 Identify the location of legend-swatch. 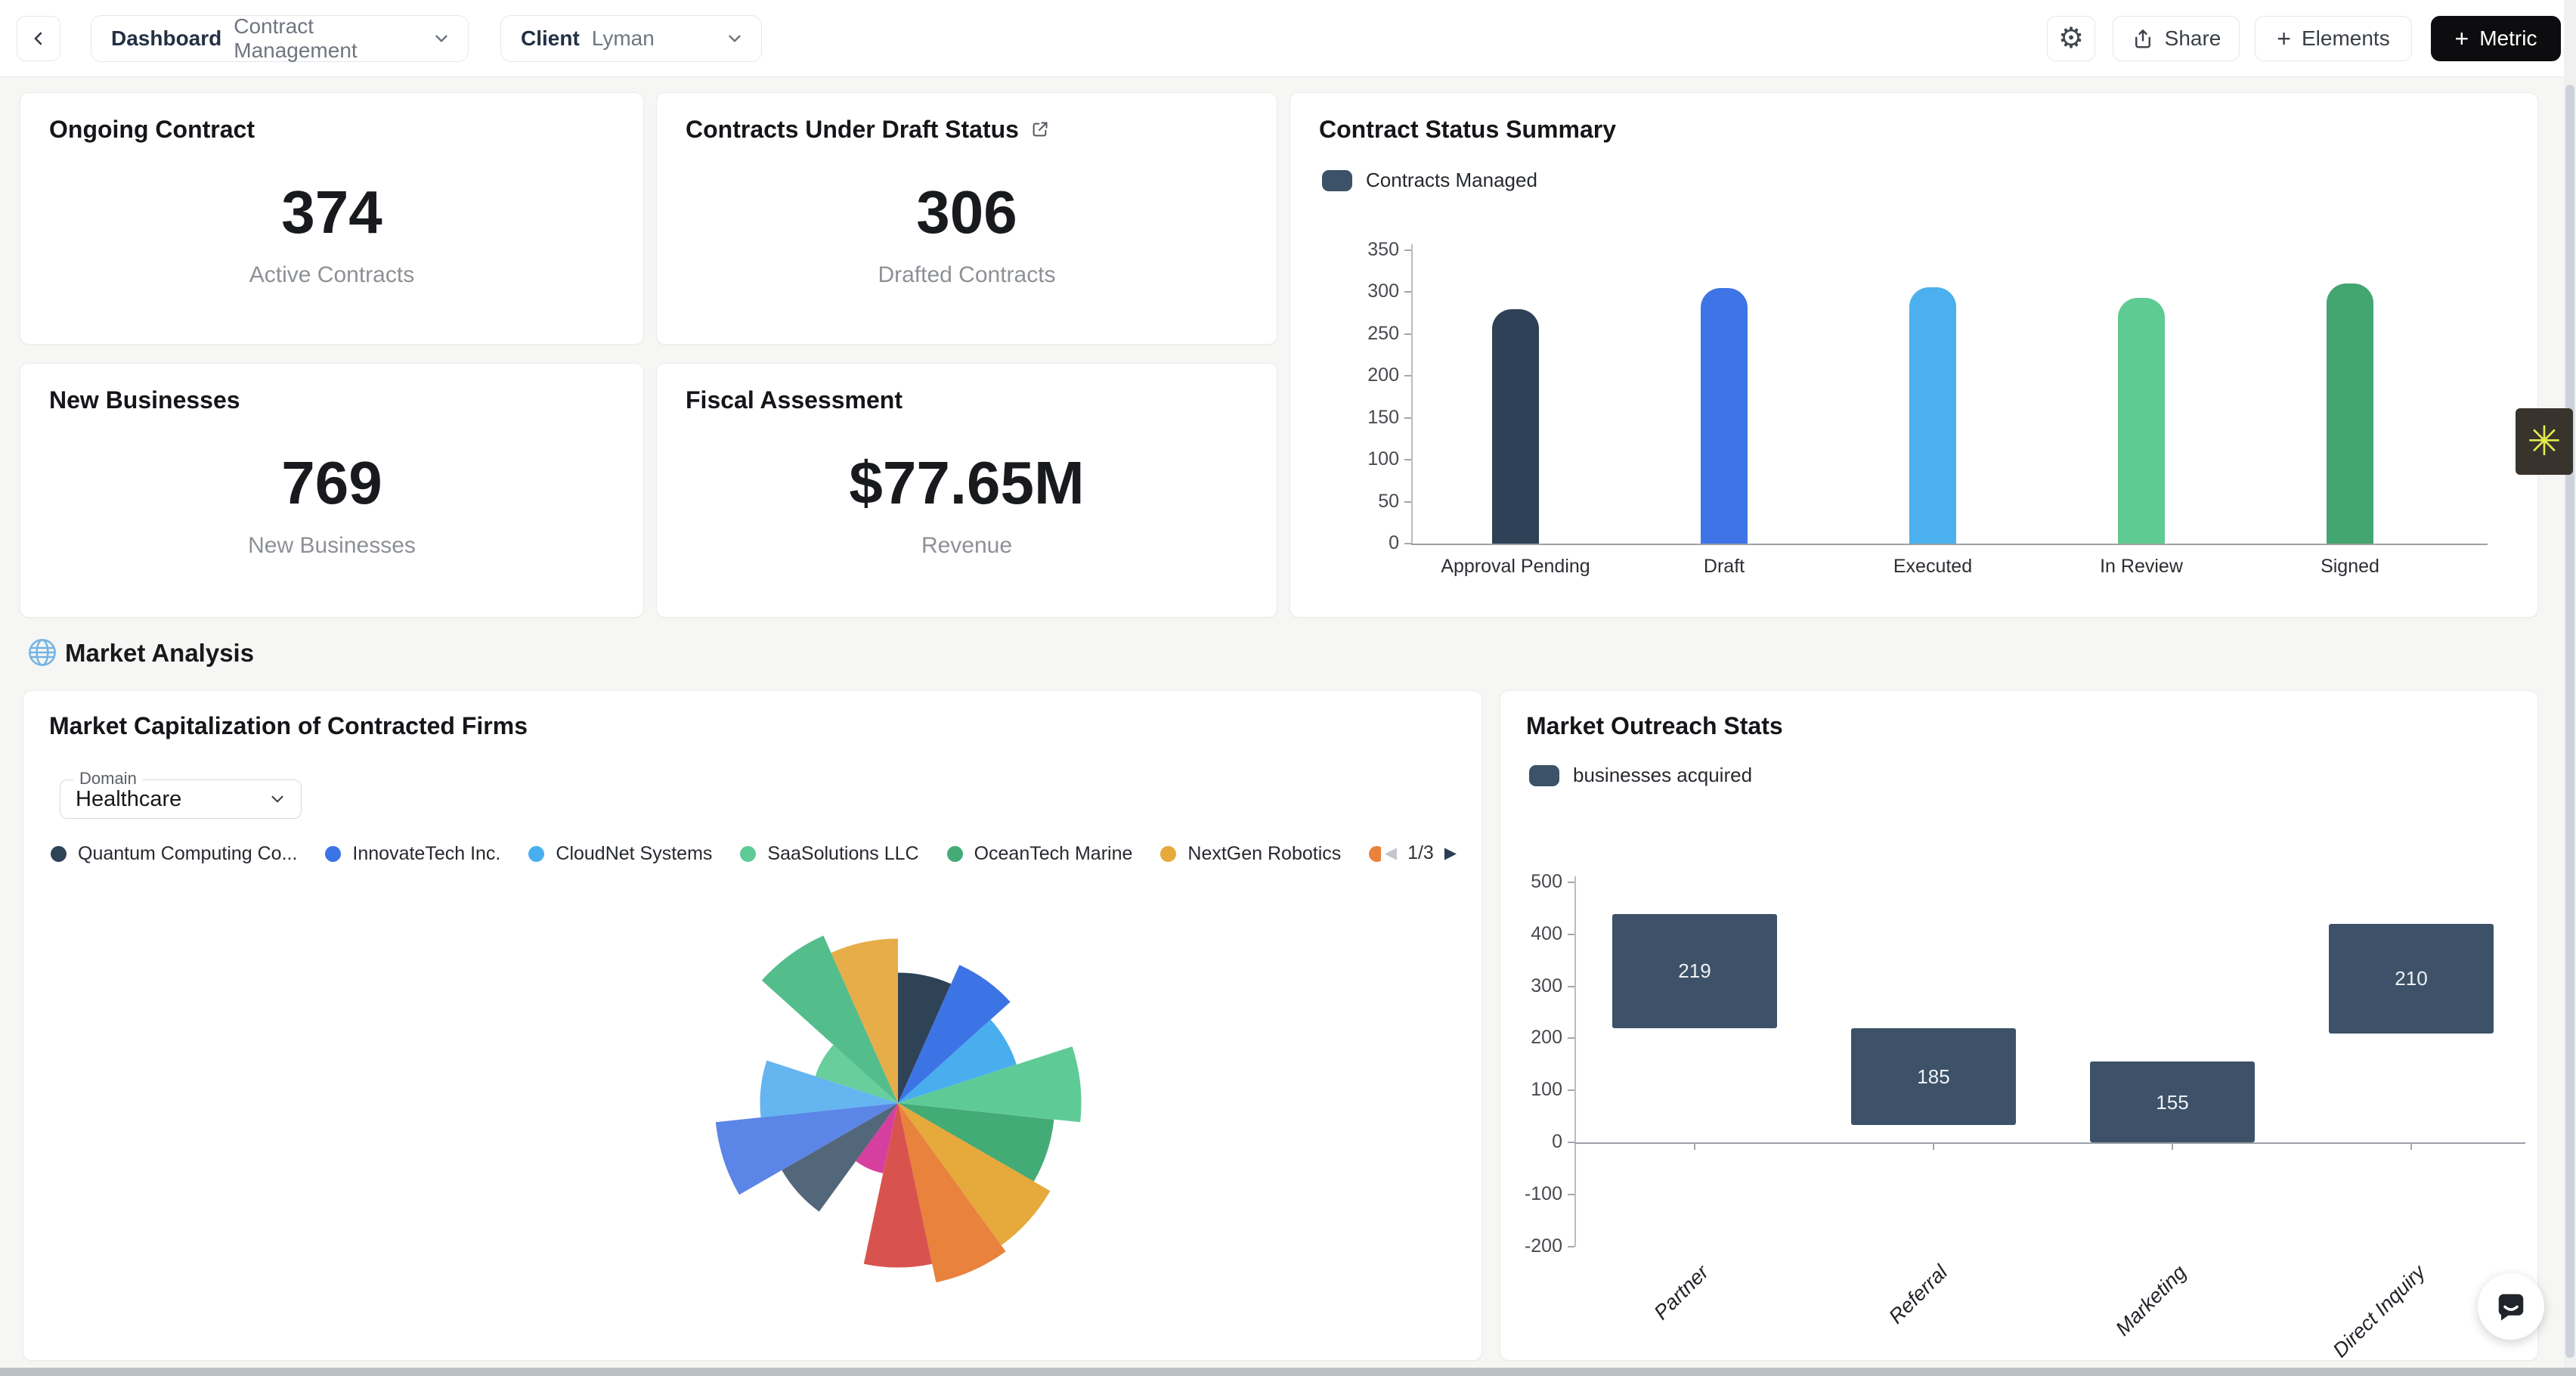
(1544, 775).